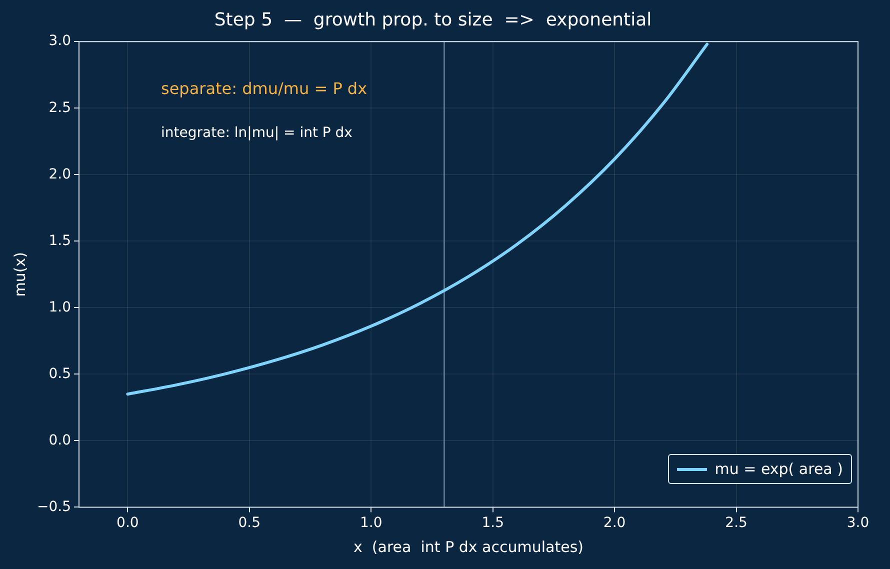 This screenshot has width=890, height=569. What do you see at coordinates (468, 547) in the screenshot?
I see `x-axis-title: x (area int P dx accumulates)` at bounding box center [468, 547].